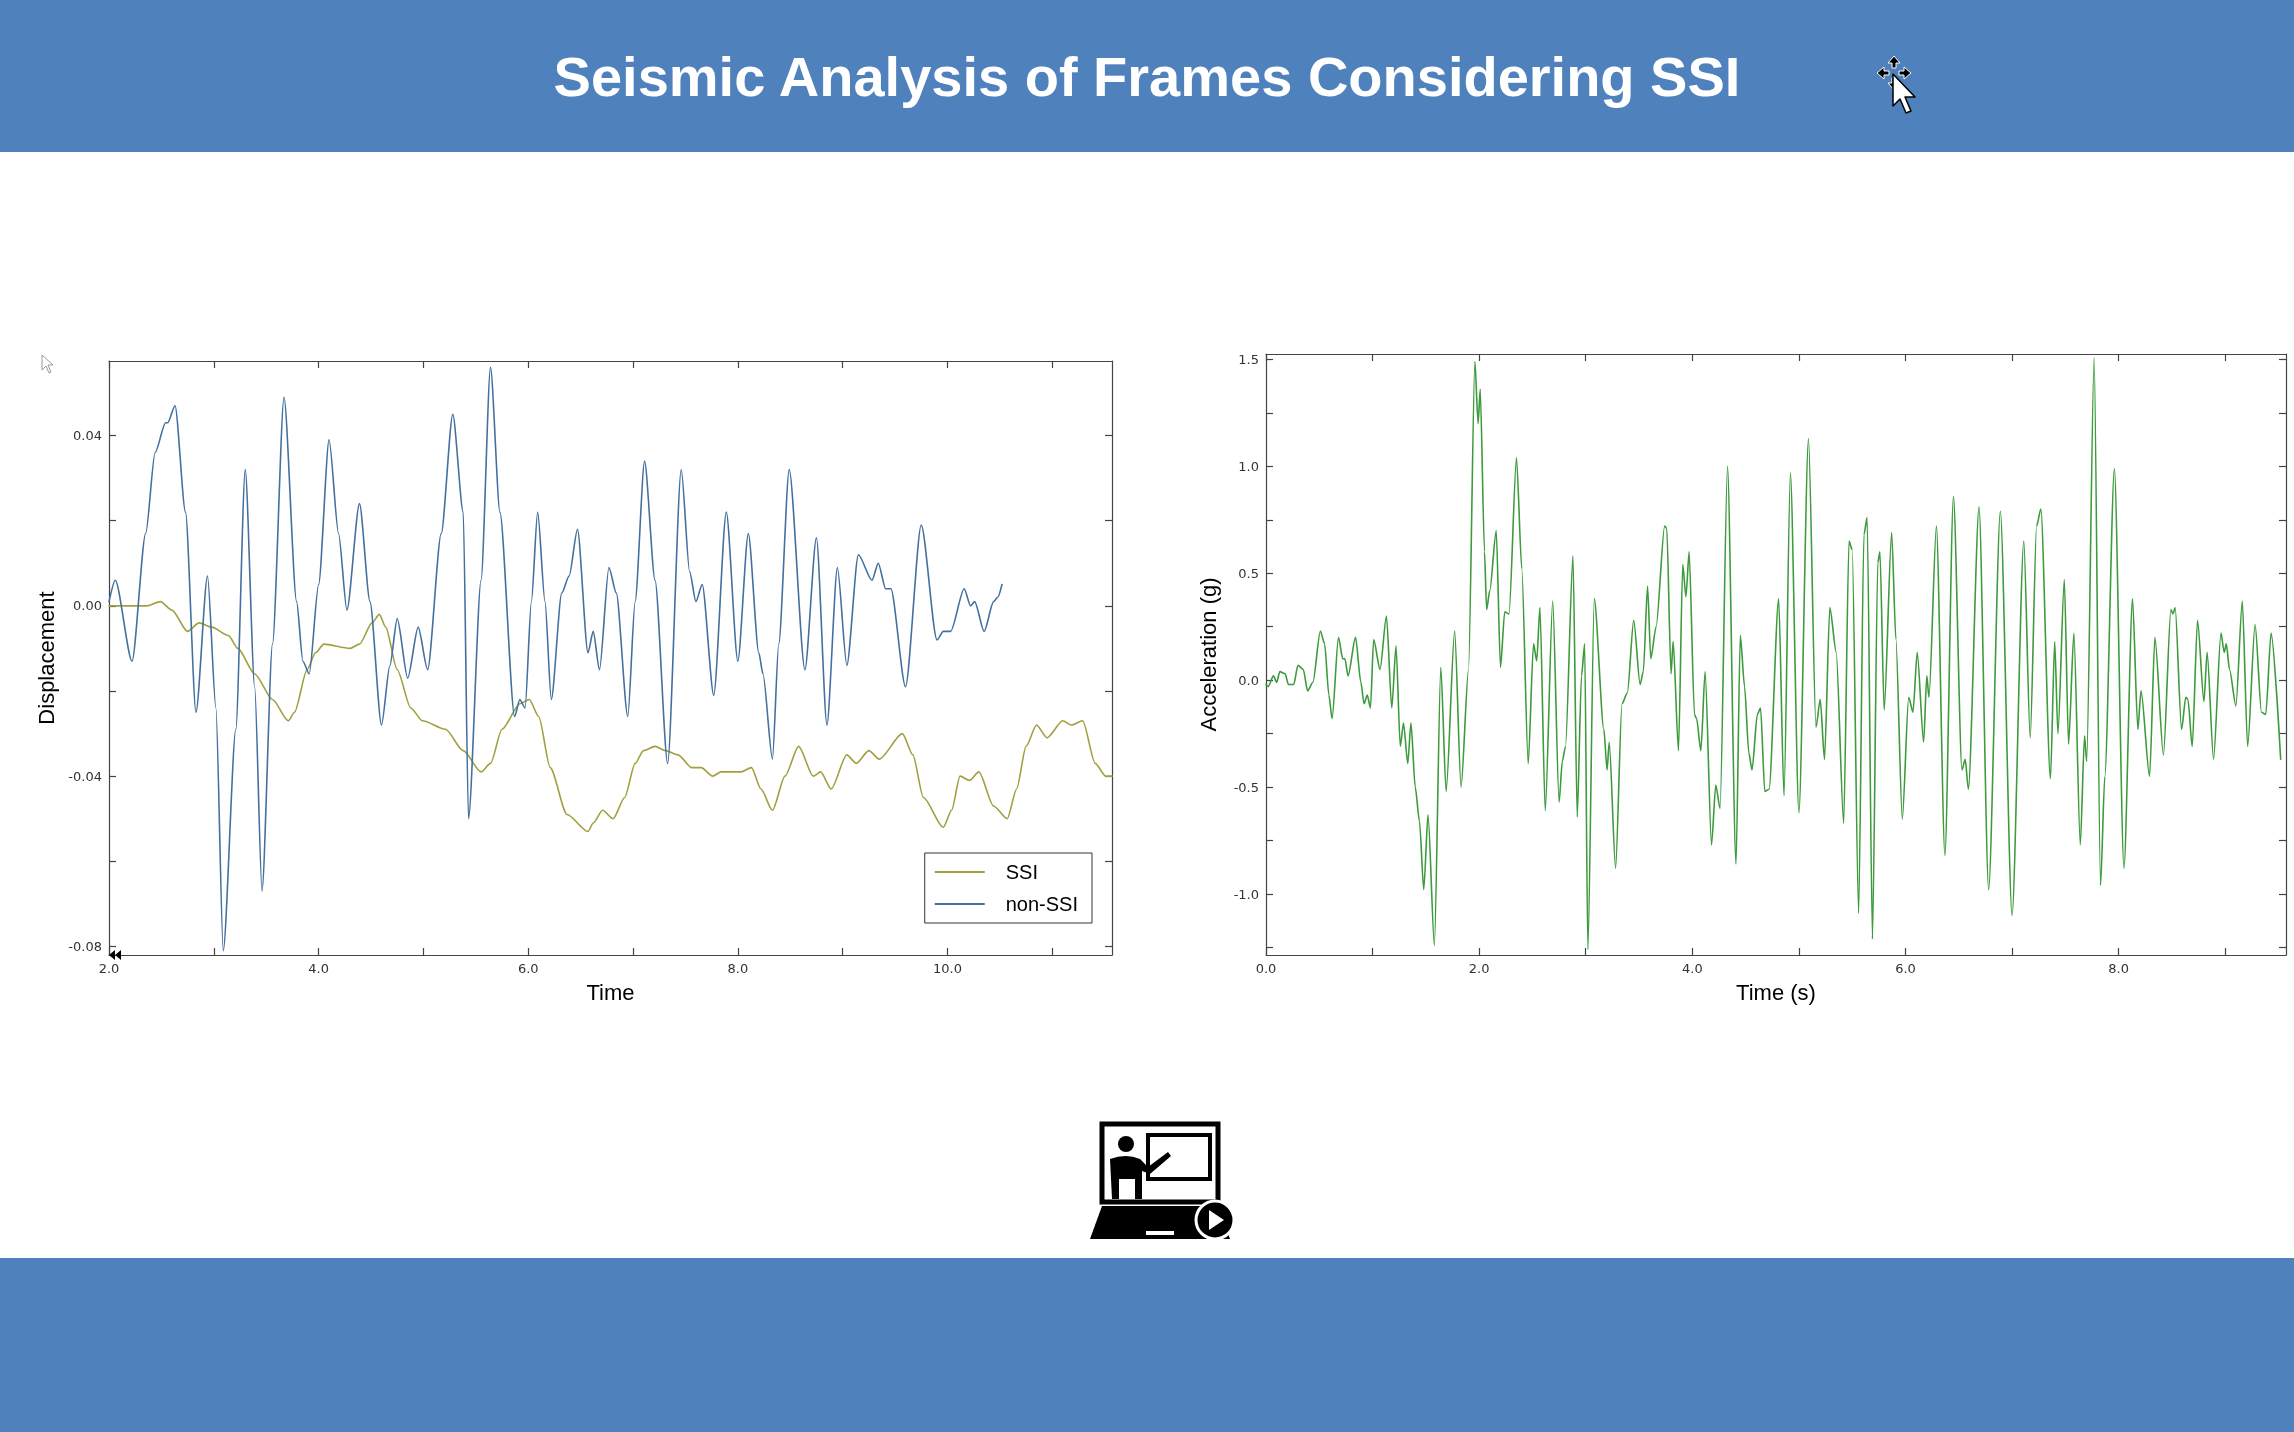 This screenshot has height=1432, width=2294. I want to click on y-tick-label: -0.08, so click(85, 946).